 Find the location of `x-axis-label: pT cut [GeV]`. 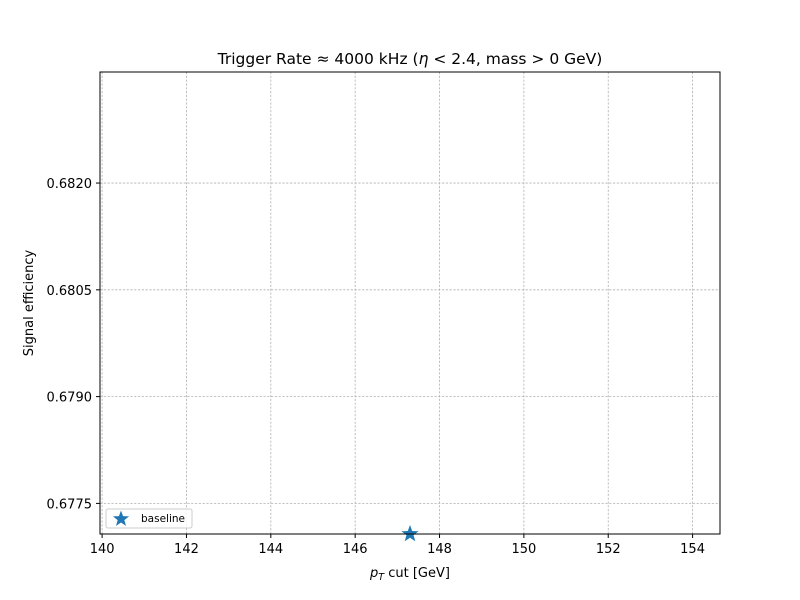

x-axis-label: pT cut [GeV] is located at coordinates (409, 574).